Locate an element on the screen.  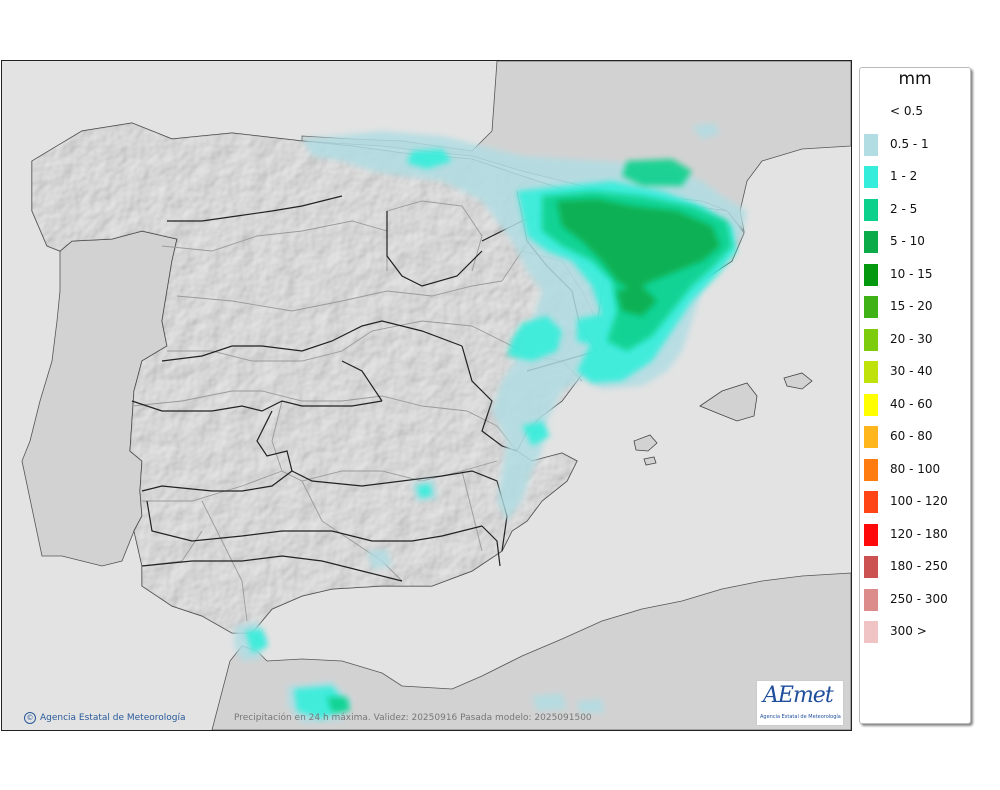
legend-label: 10 - 15 is located at coordinates (911, 273).